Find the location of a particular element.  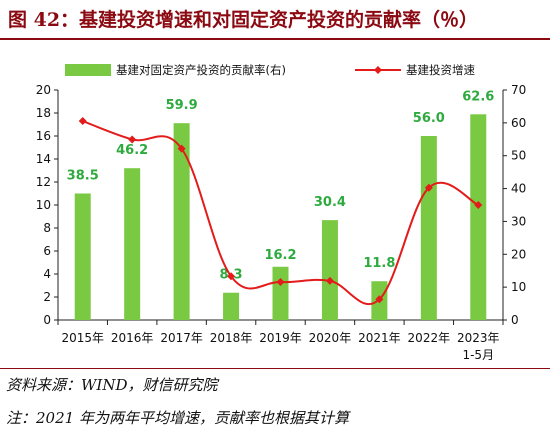

x-tick-label: 2017年 is located at coordinates (181, 338).